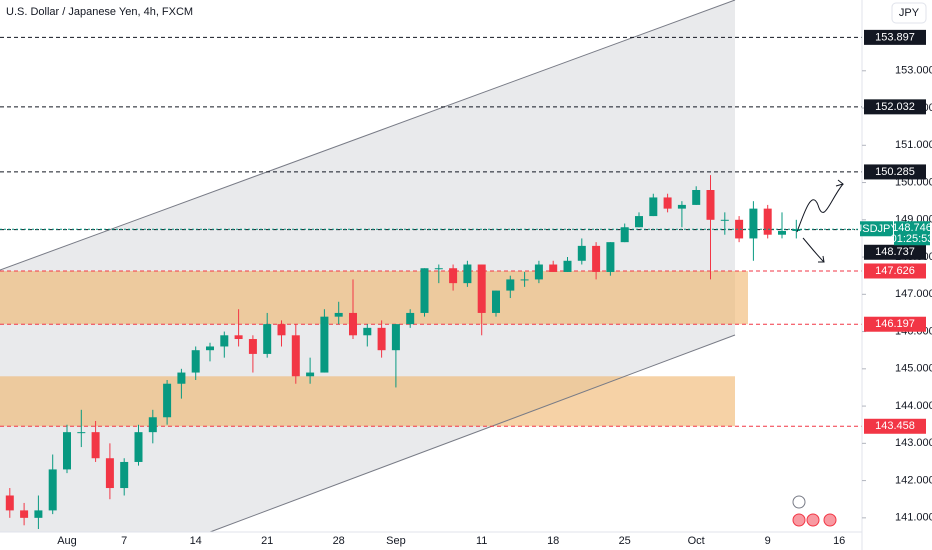  Describe the element at coordinates (912, 228) in the screenshot. I see `price-label: 148.746` at that location.